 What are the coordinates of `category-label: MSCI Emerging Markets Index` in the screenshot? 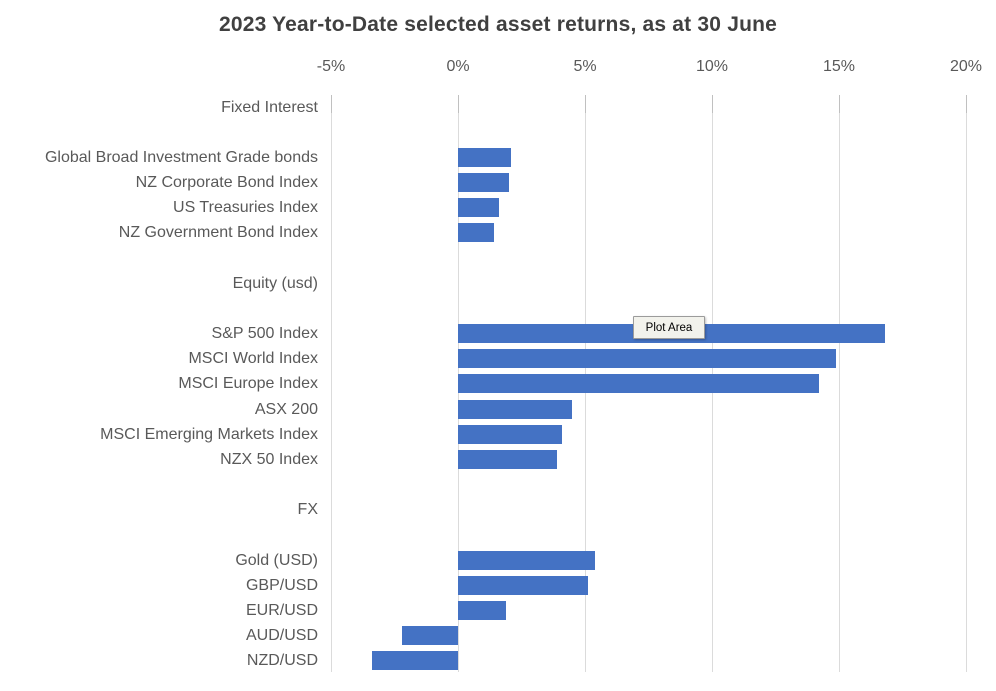 It's located at (209, 434).